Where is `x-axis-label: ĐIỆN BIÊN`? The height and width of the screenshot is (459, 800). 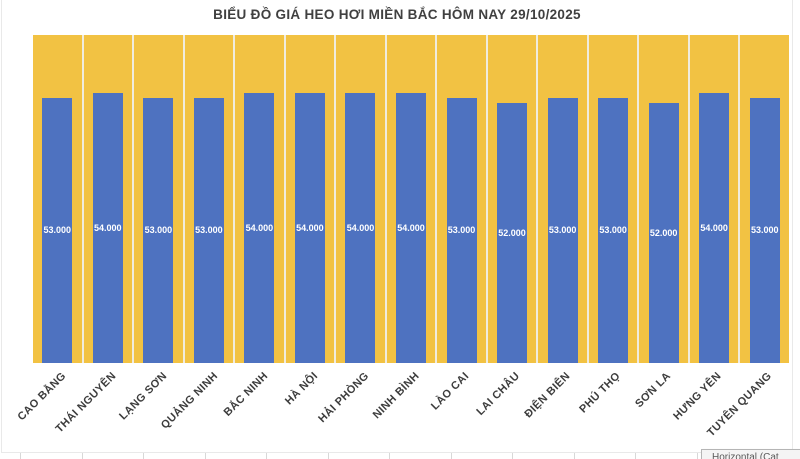
x-axis-label: ĐIỆN BIÊN is located at coordinates (547, 395).